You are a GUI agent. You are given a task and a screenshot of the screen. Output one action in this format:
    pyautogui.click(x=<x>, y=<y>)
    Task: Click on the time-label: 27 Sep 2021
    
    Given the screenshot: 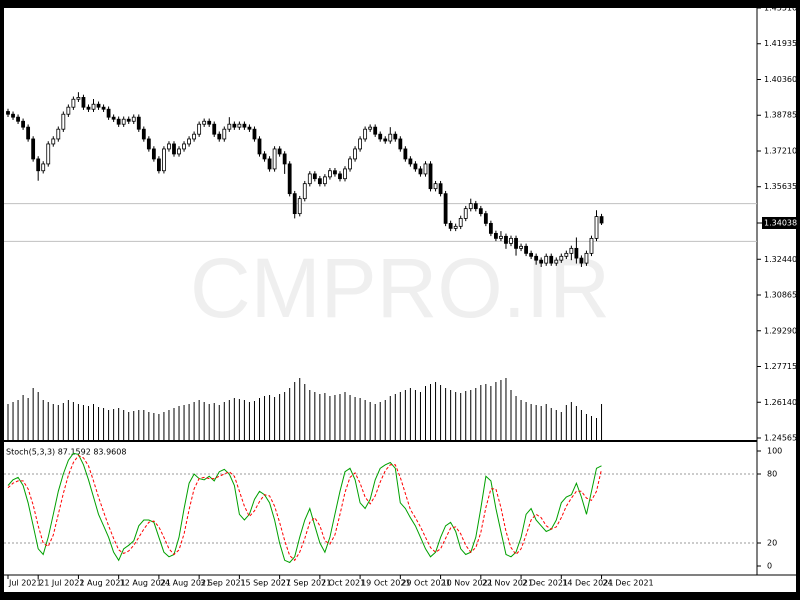 What is the action you would take?
    pyautogui.click(x=306, y=583)
    